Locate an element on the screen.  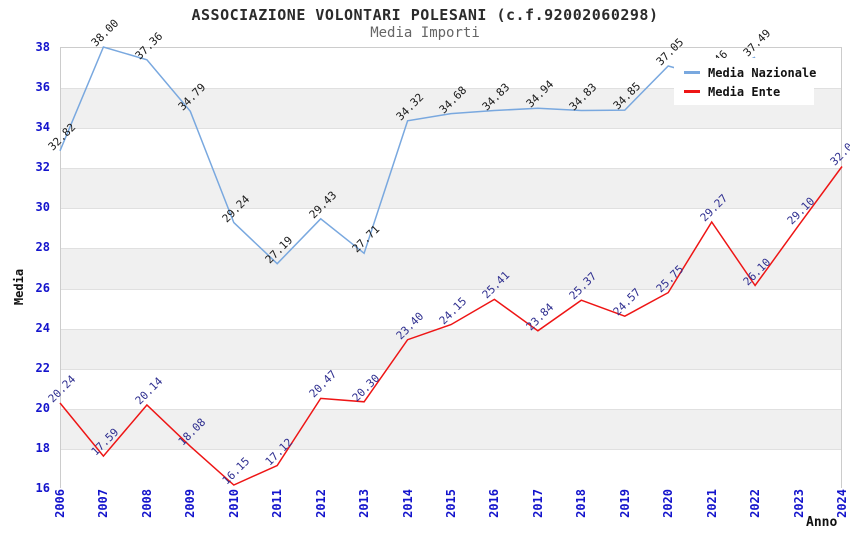
media-nazionale-line-icon is located at coordinates (692, 72).